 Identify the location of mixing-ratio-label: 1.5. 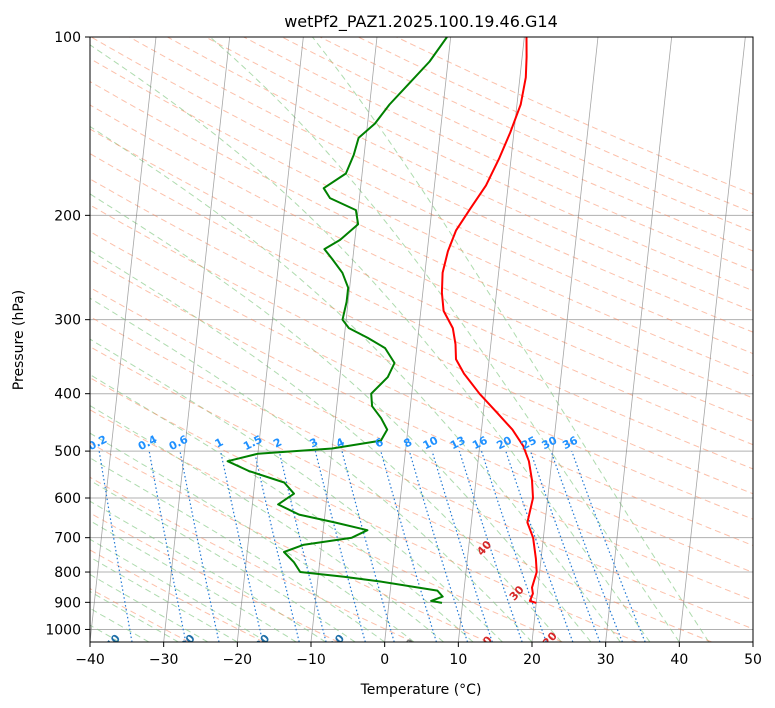
(252, 443).